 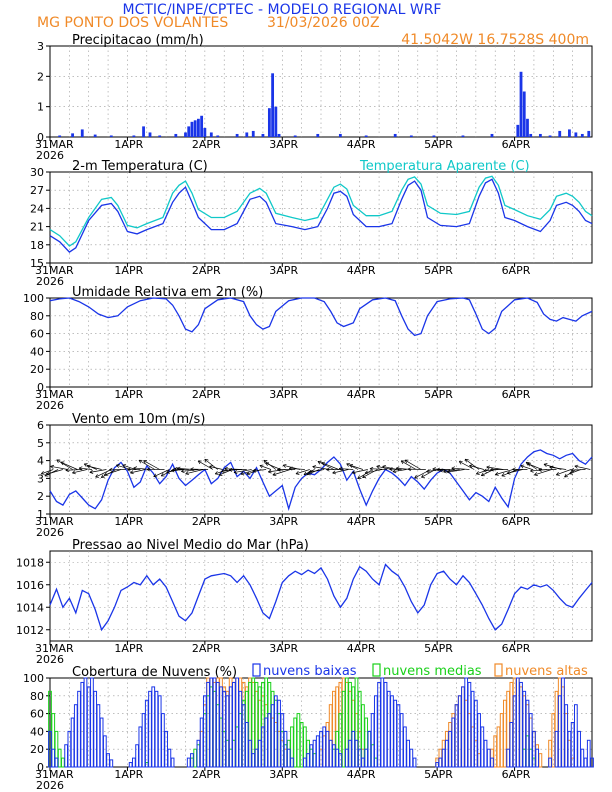 I want to click on y-tick-label: 24, so click(x=37, y=208).